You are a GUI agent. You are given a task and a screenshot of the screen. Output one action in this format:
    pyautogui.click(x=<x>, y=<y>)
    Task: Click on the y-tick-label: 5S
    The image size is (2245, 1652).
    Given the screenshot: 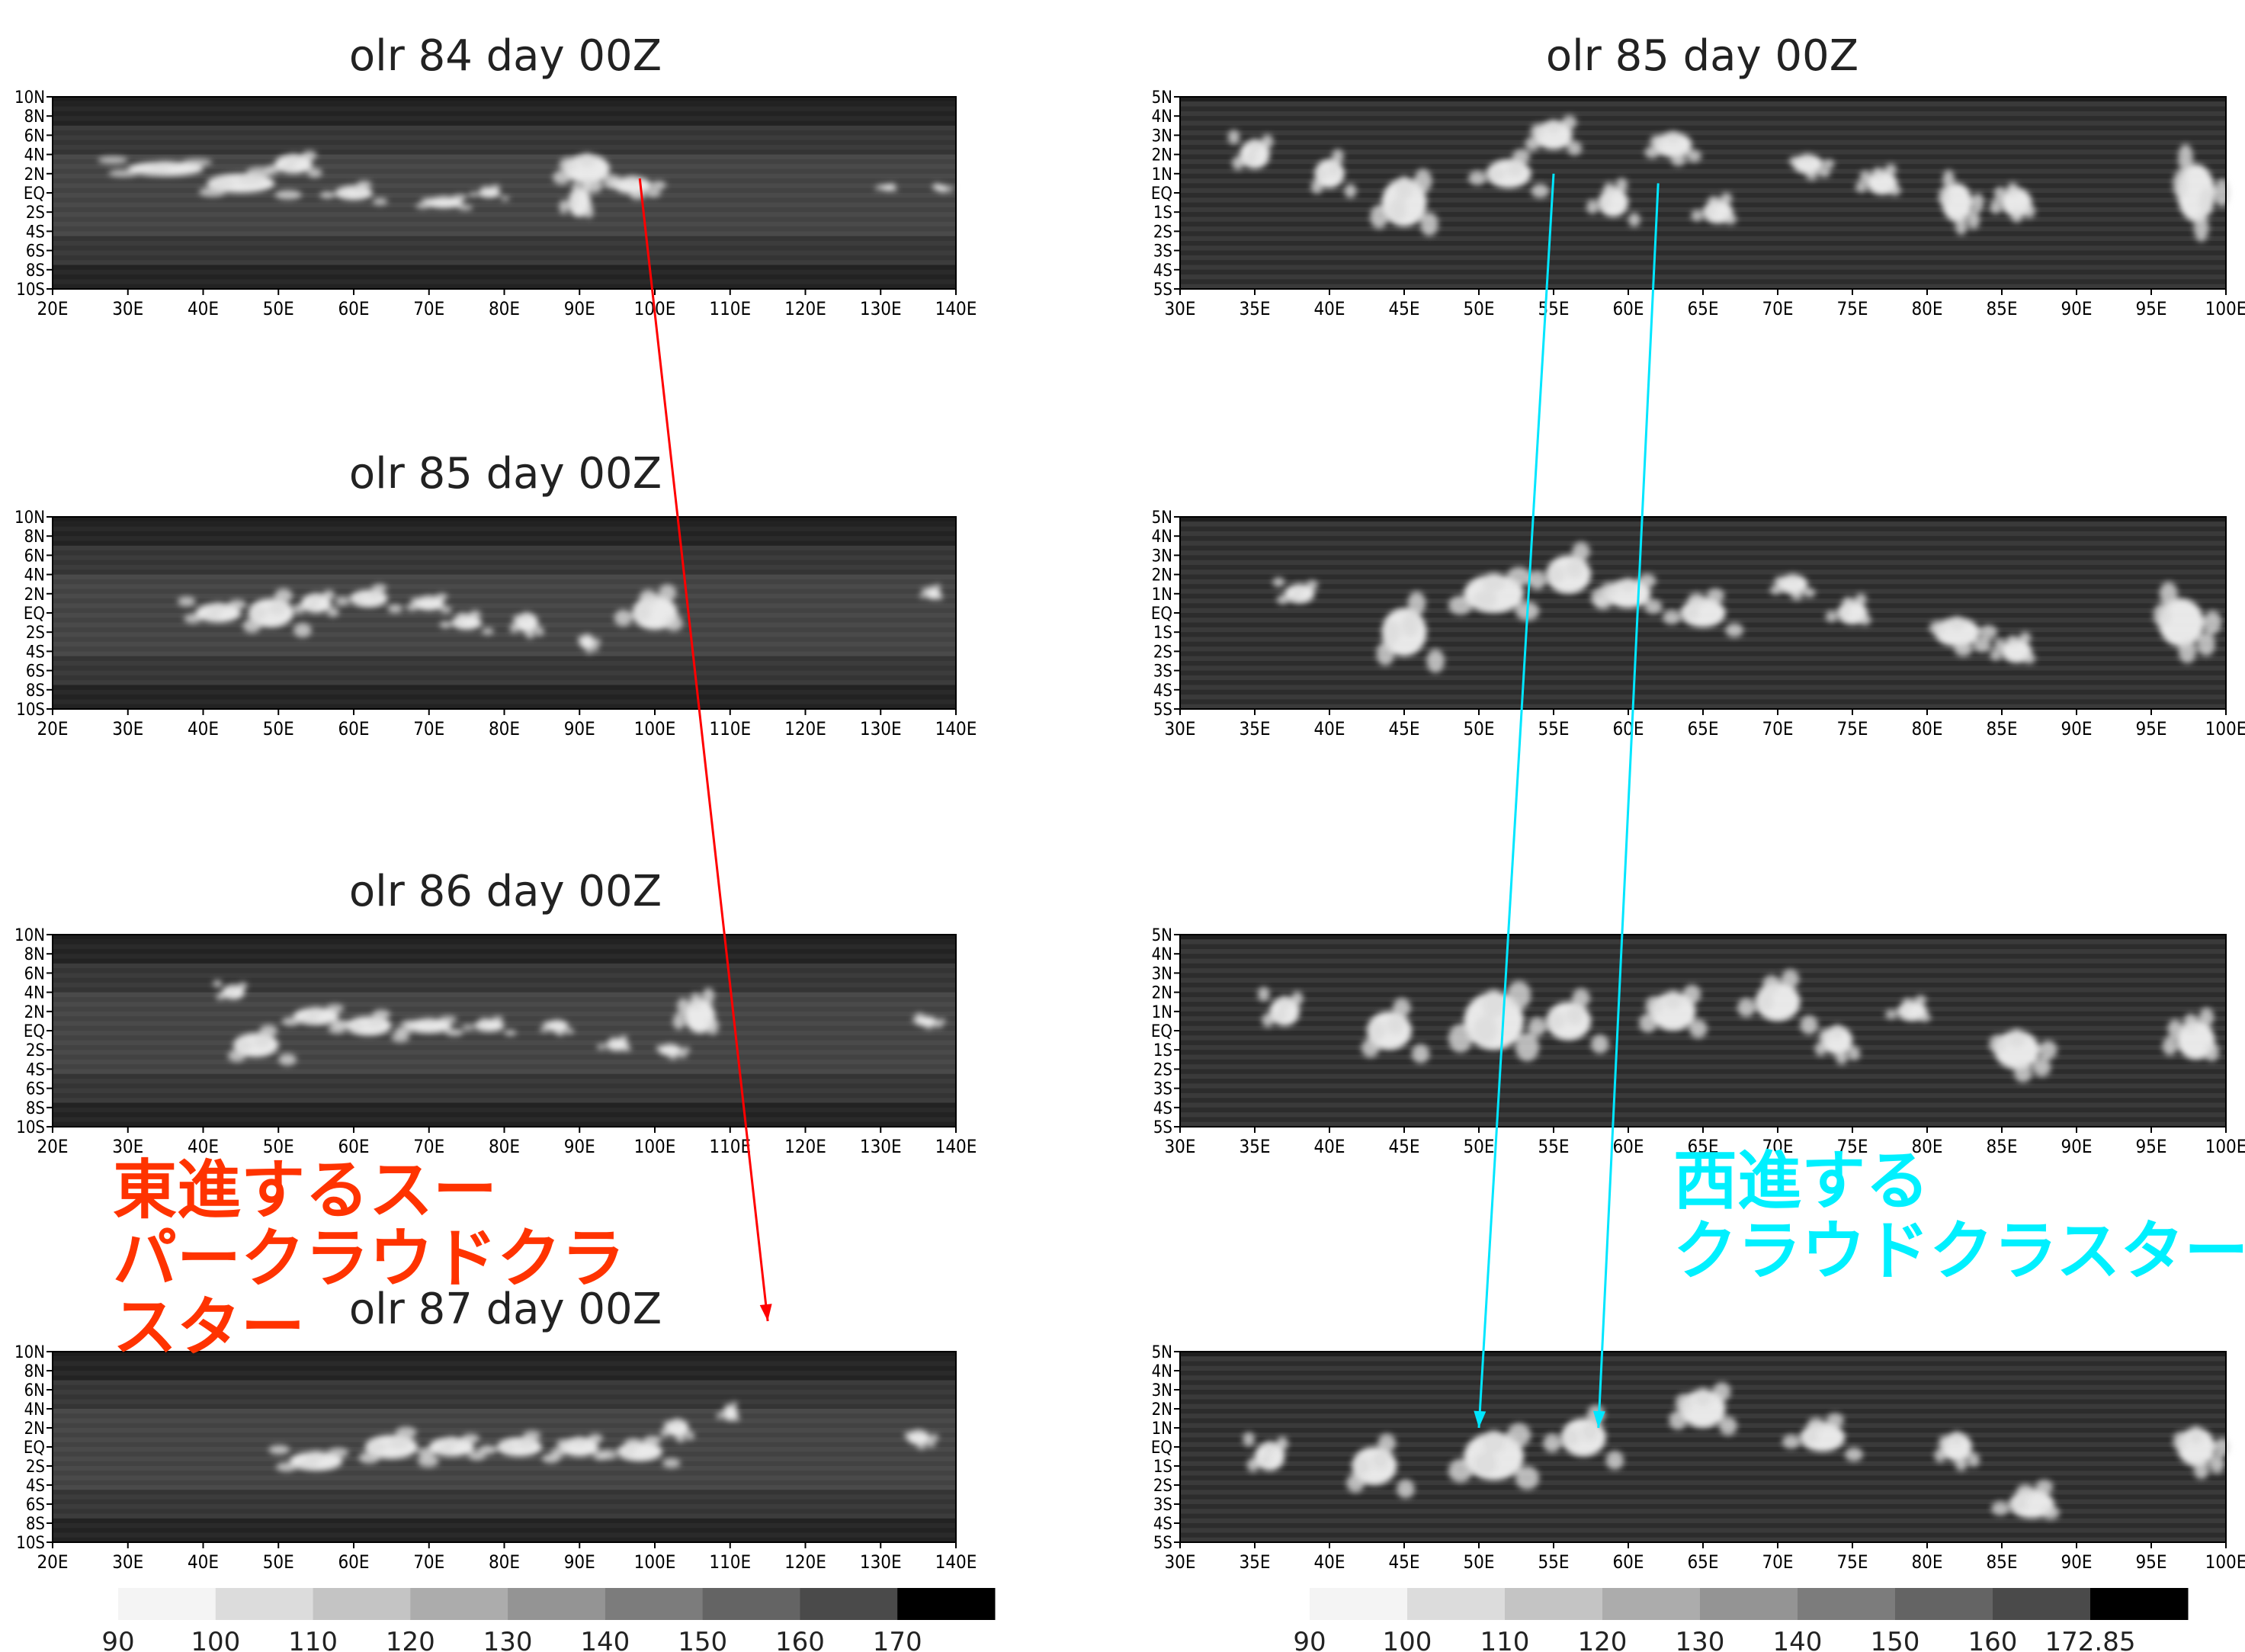 What is the action you would take?
    pyautogui.click(x=1162, y=1127)
    